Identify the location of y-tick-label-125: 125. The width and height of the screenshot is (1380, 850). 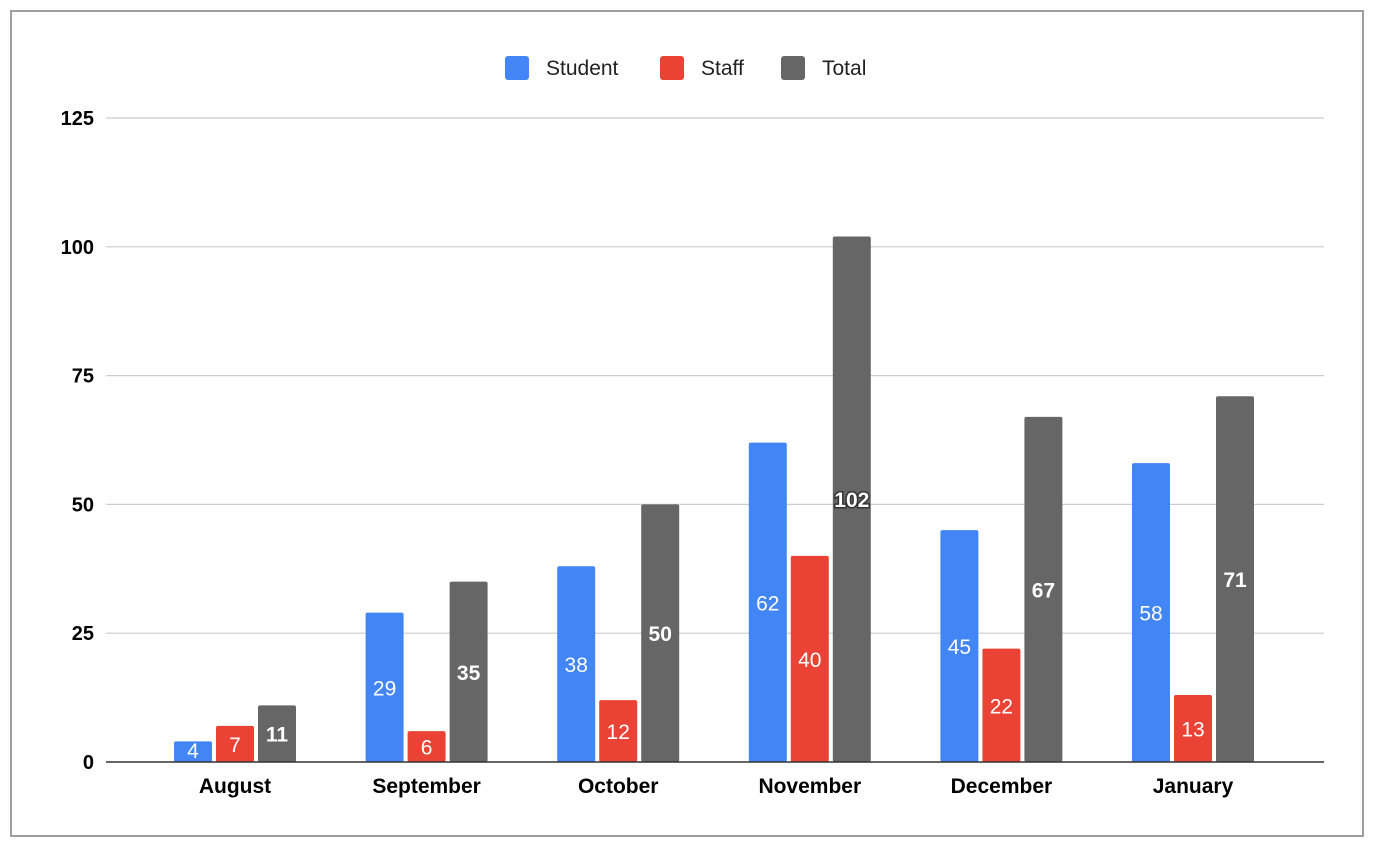
(77, 119).